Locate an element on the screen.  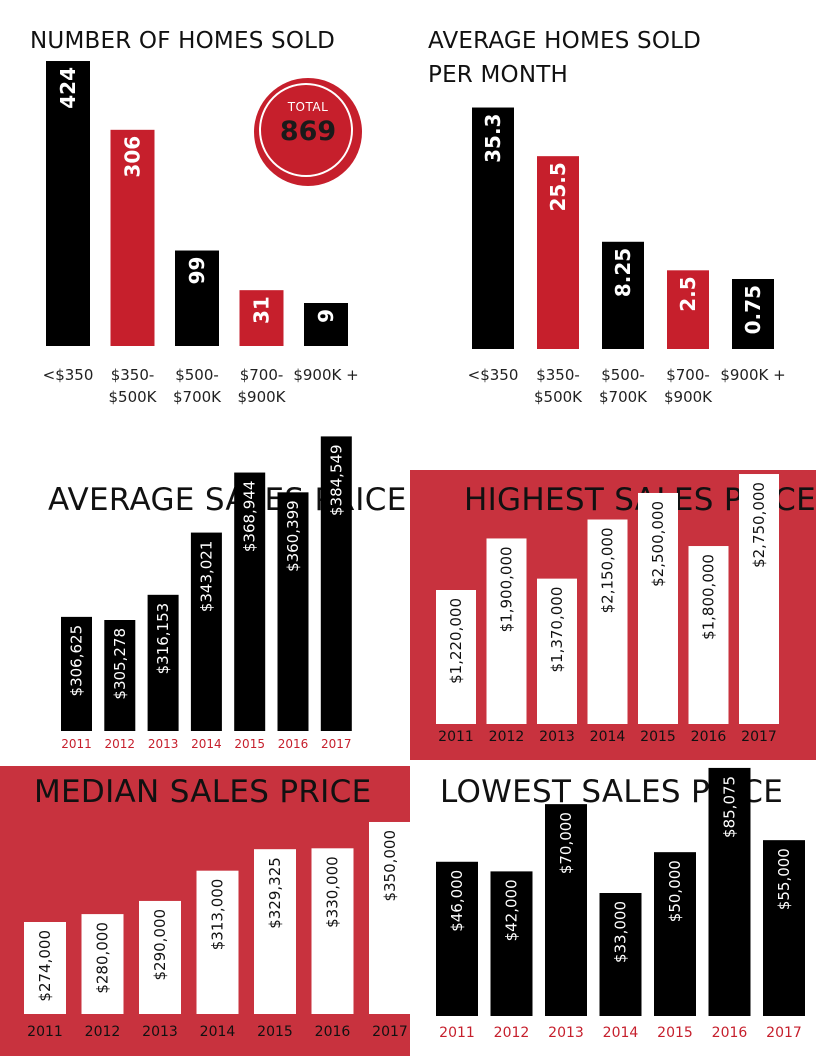
avg-per-month-value-label: 25.5 is located at coordinates (558, 186).